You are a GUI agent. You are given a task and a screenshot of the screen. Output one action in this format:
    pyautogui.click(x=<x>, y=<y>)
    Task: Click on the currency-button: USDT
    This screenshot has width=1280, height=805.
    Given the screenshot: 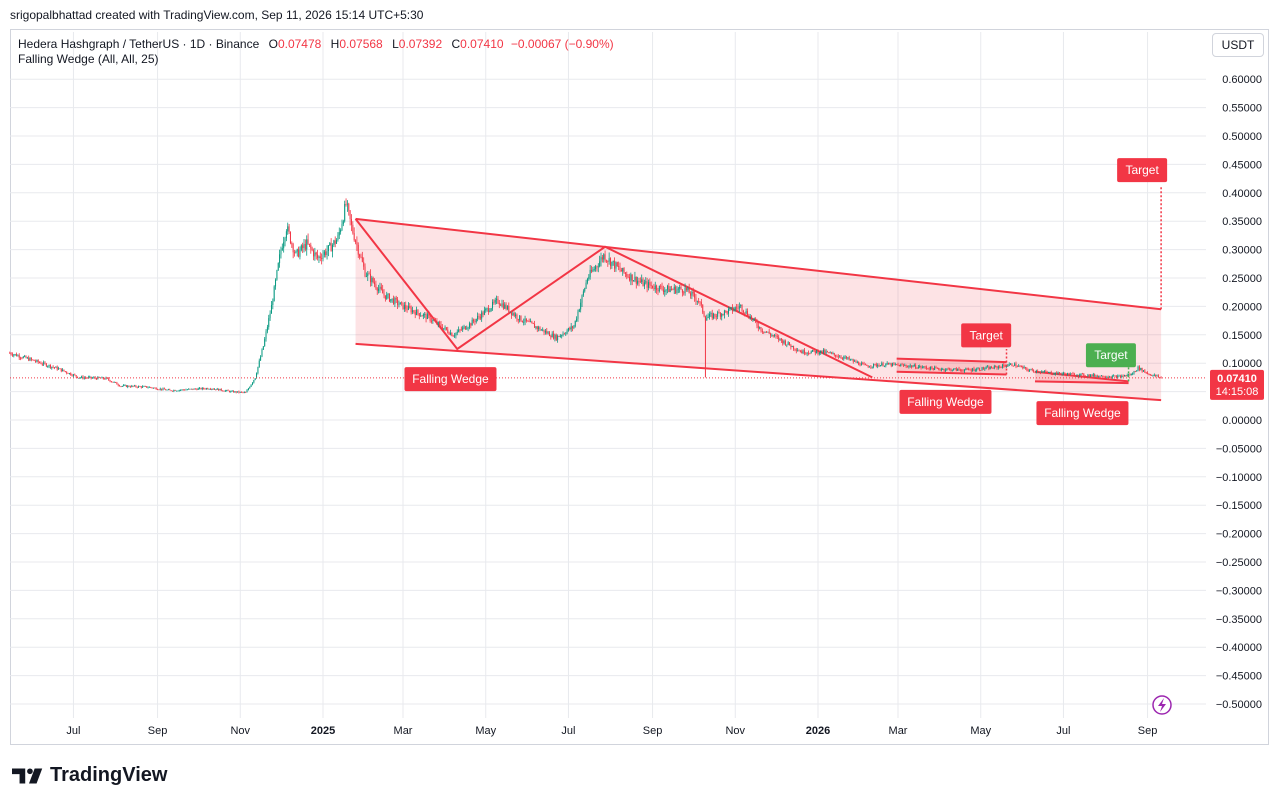 What is the action you would take?
    pyautogui.click(x=1238, y=45)
    